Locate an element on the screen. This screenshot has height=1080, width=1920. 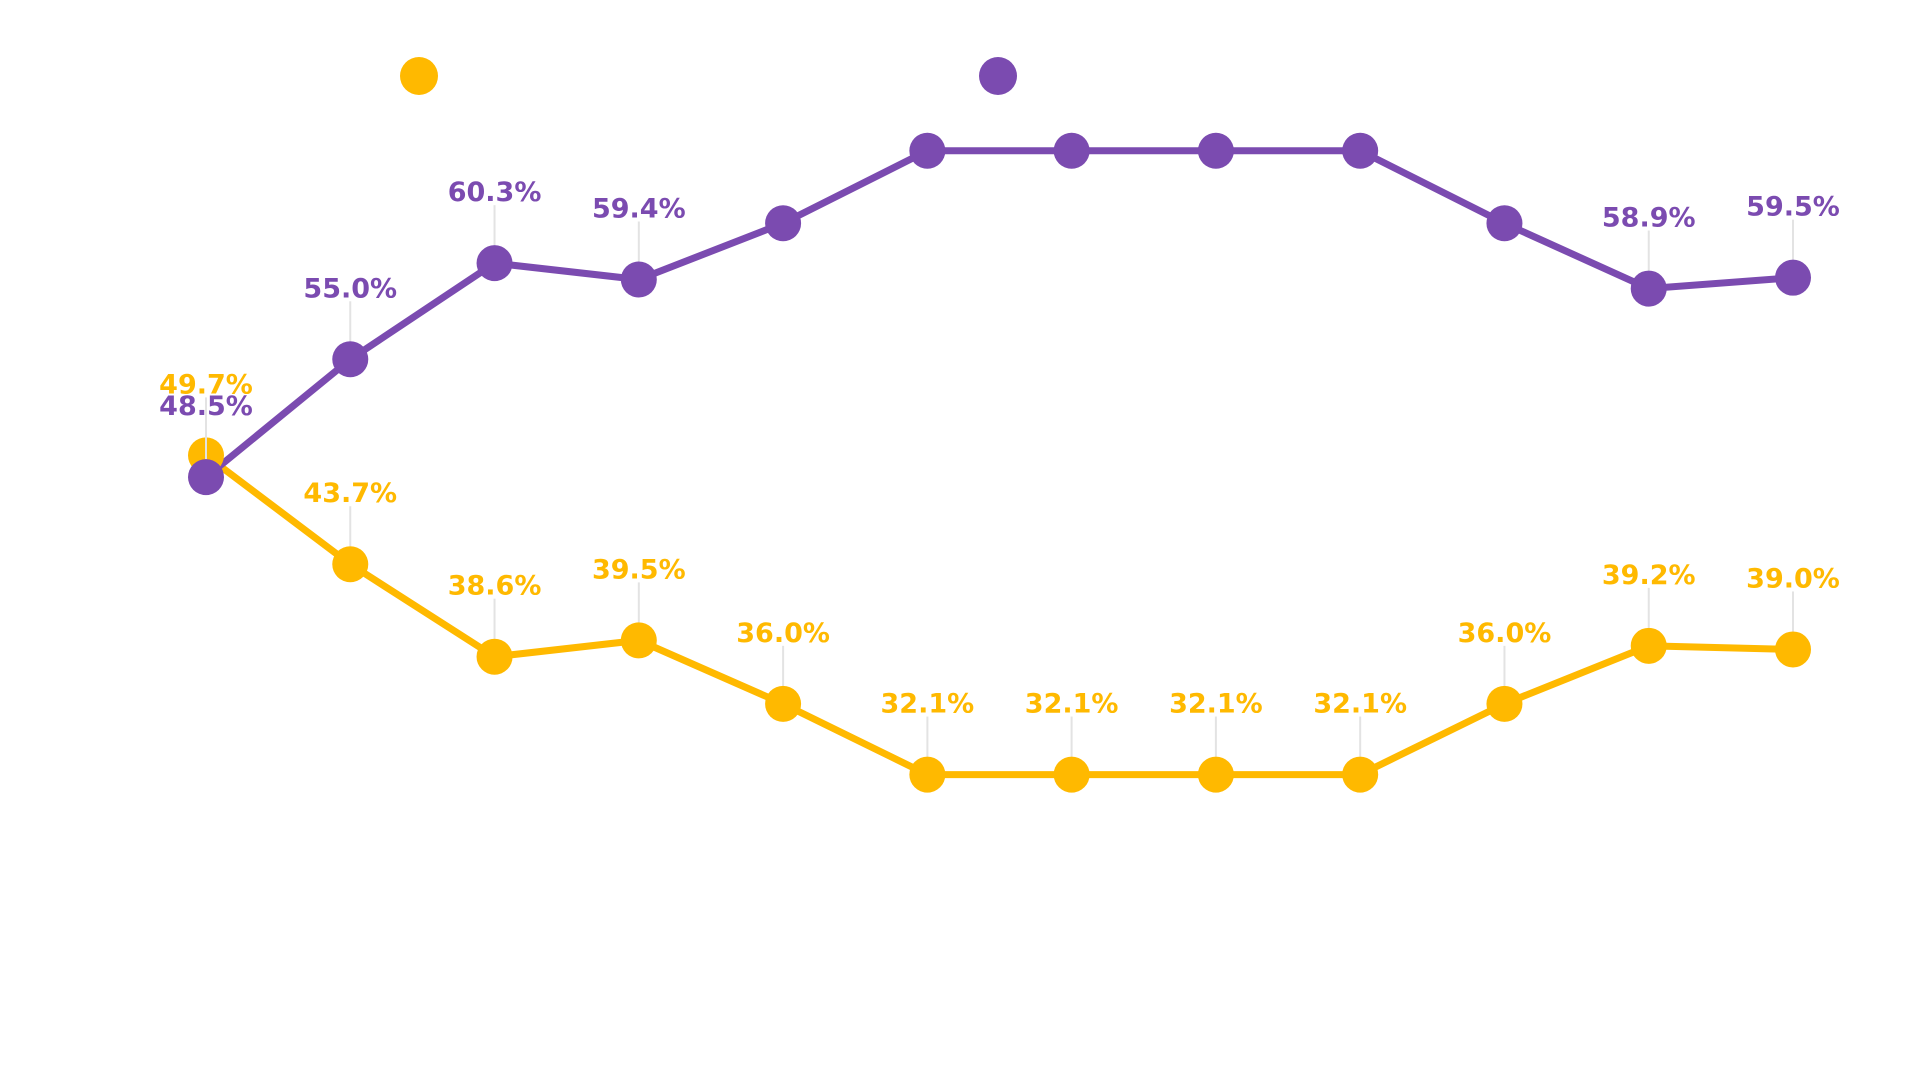
data-label: 39.0% is located at coordinates (1793, 578).